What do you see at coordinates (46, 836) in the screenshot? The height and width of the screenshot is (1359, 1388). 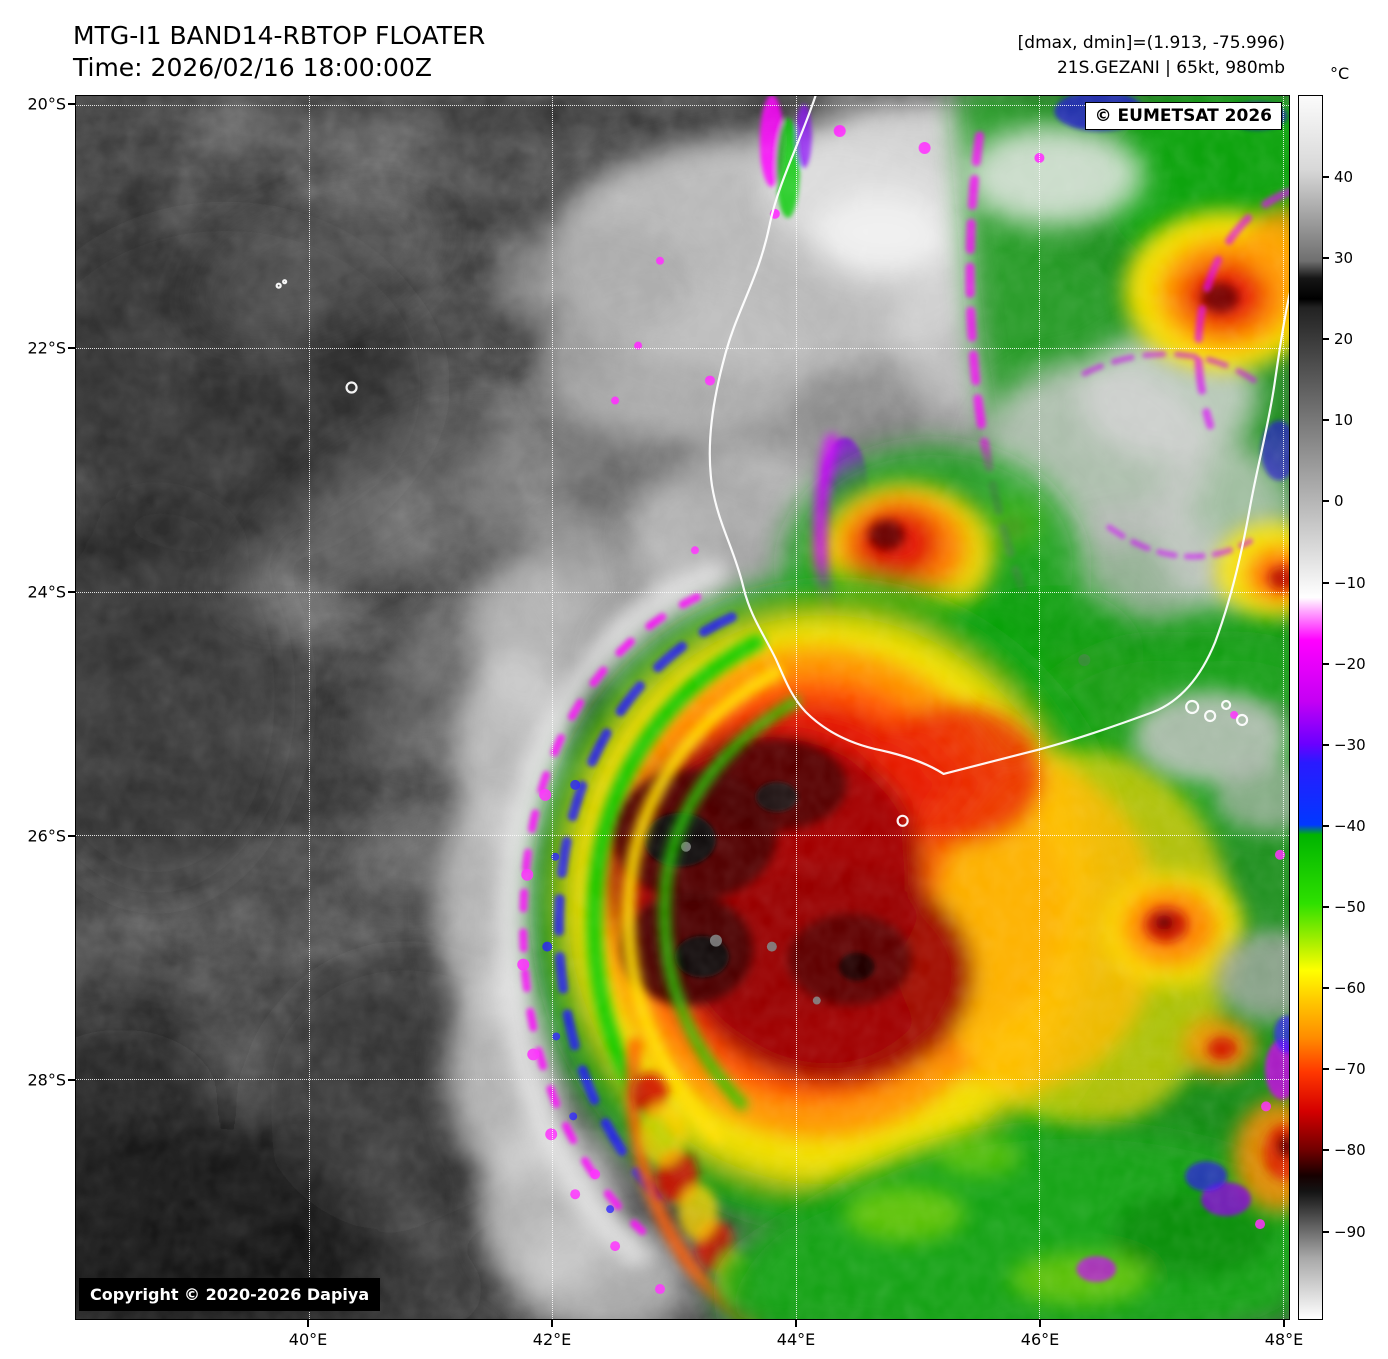 I see `lat-tick-label: 26°S` at bounding box center [46, 836].